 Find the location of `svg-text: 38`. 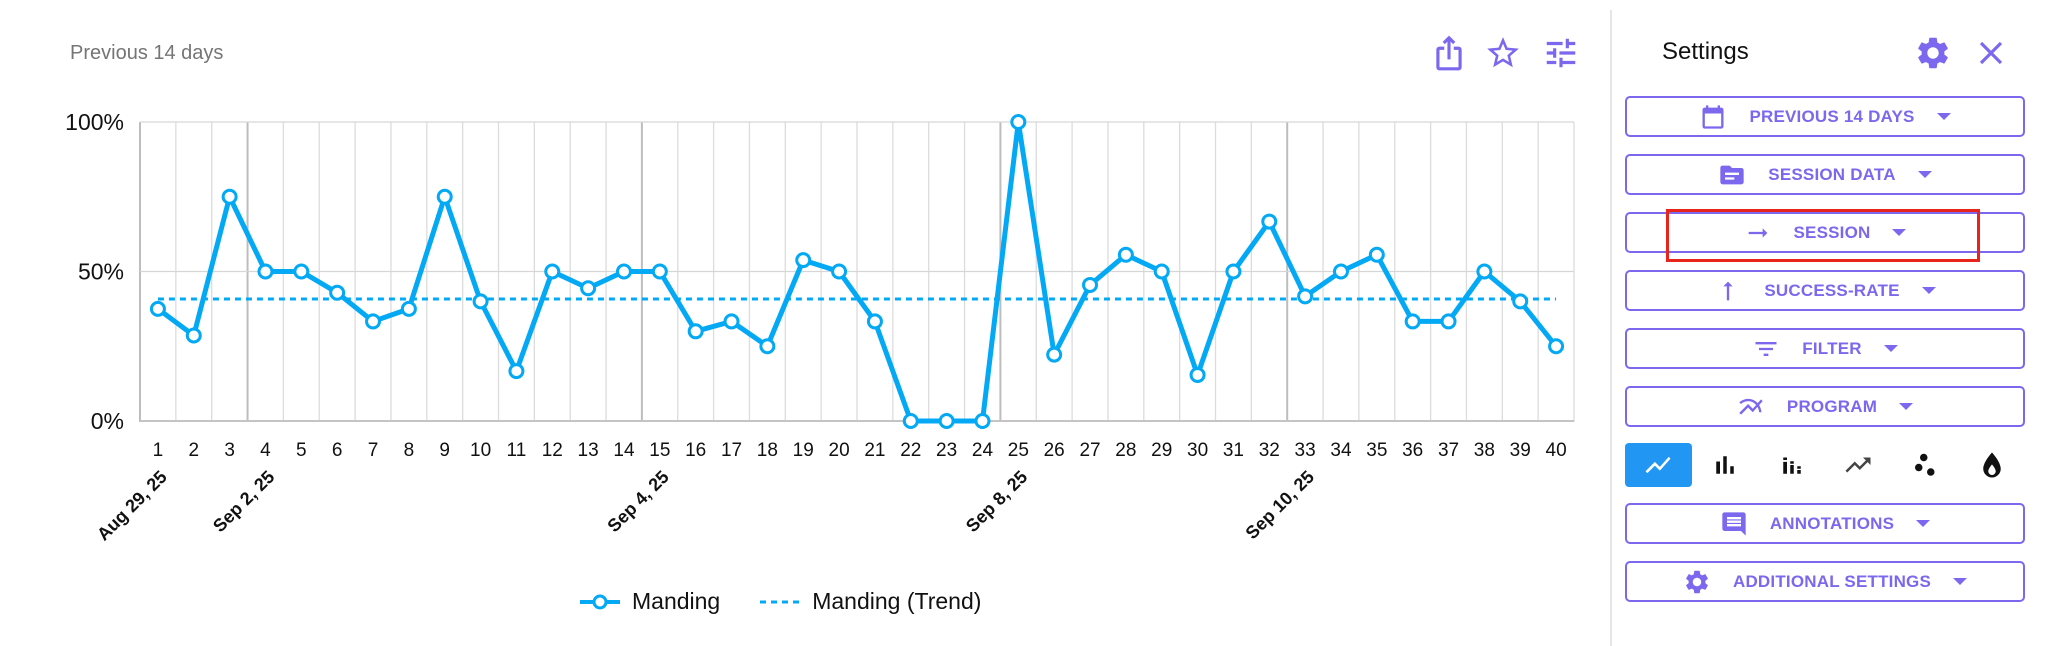

svg-text: 38 is located at coordinates (1484, 450).